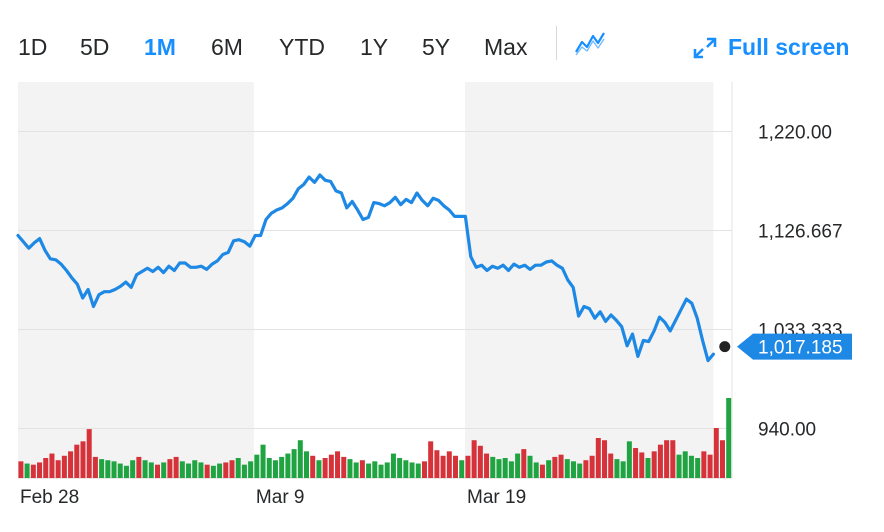 The height and width of the screenshot is (532, 884). What do you see at coordinates (374, 47) in the screenshot?
I see `range-1y-button: 1Y` at bounding box center [374, 47].